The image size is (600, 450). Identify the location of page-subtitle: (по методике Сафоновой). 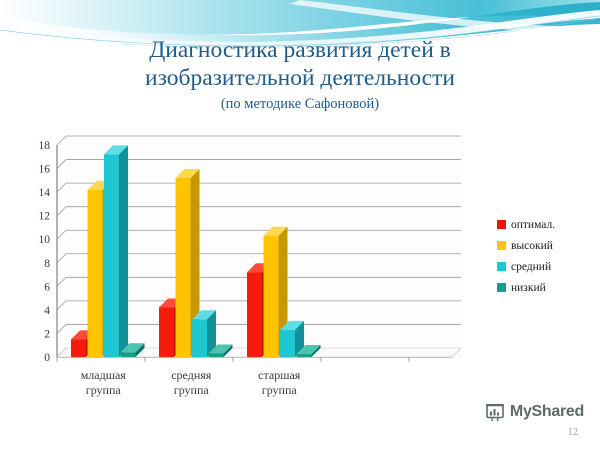
(300, 104).